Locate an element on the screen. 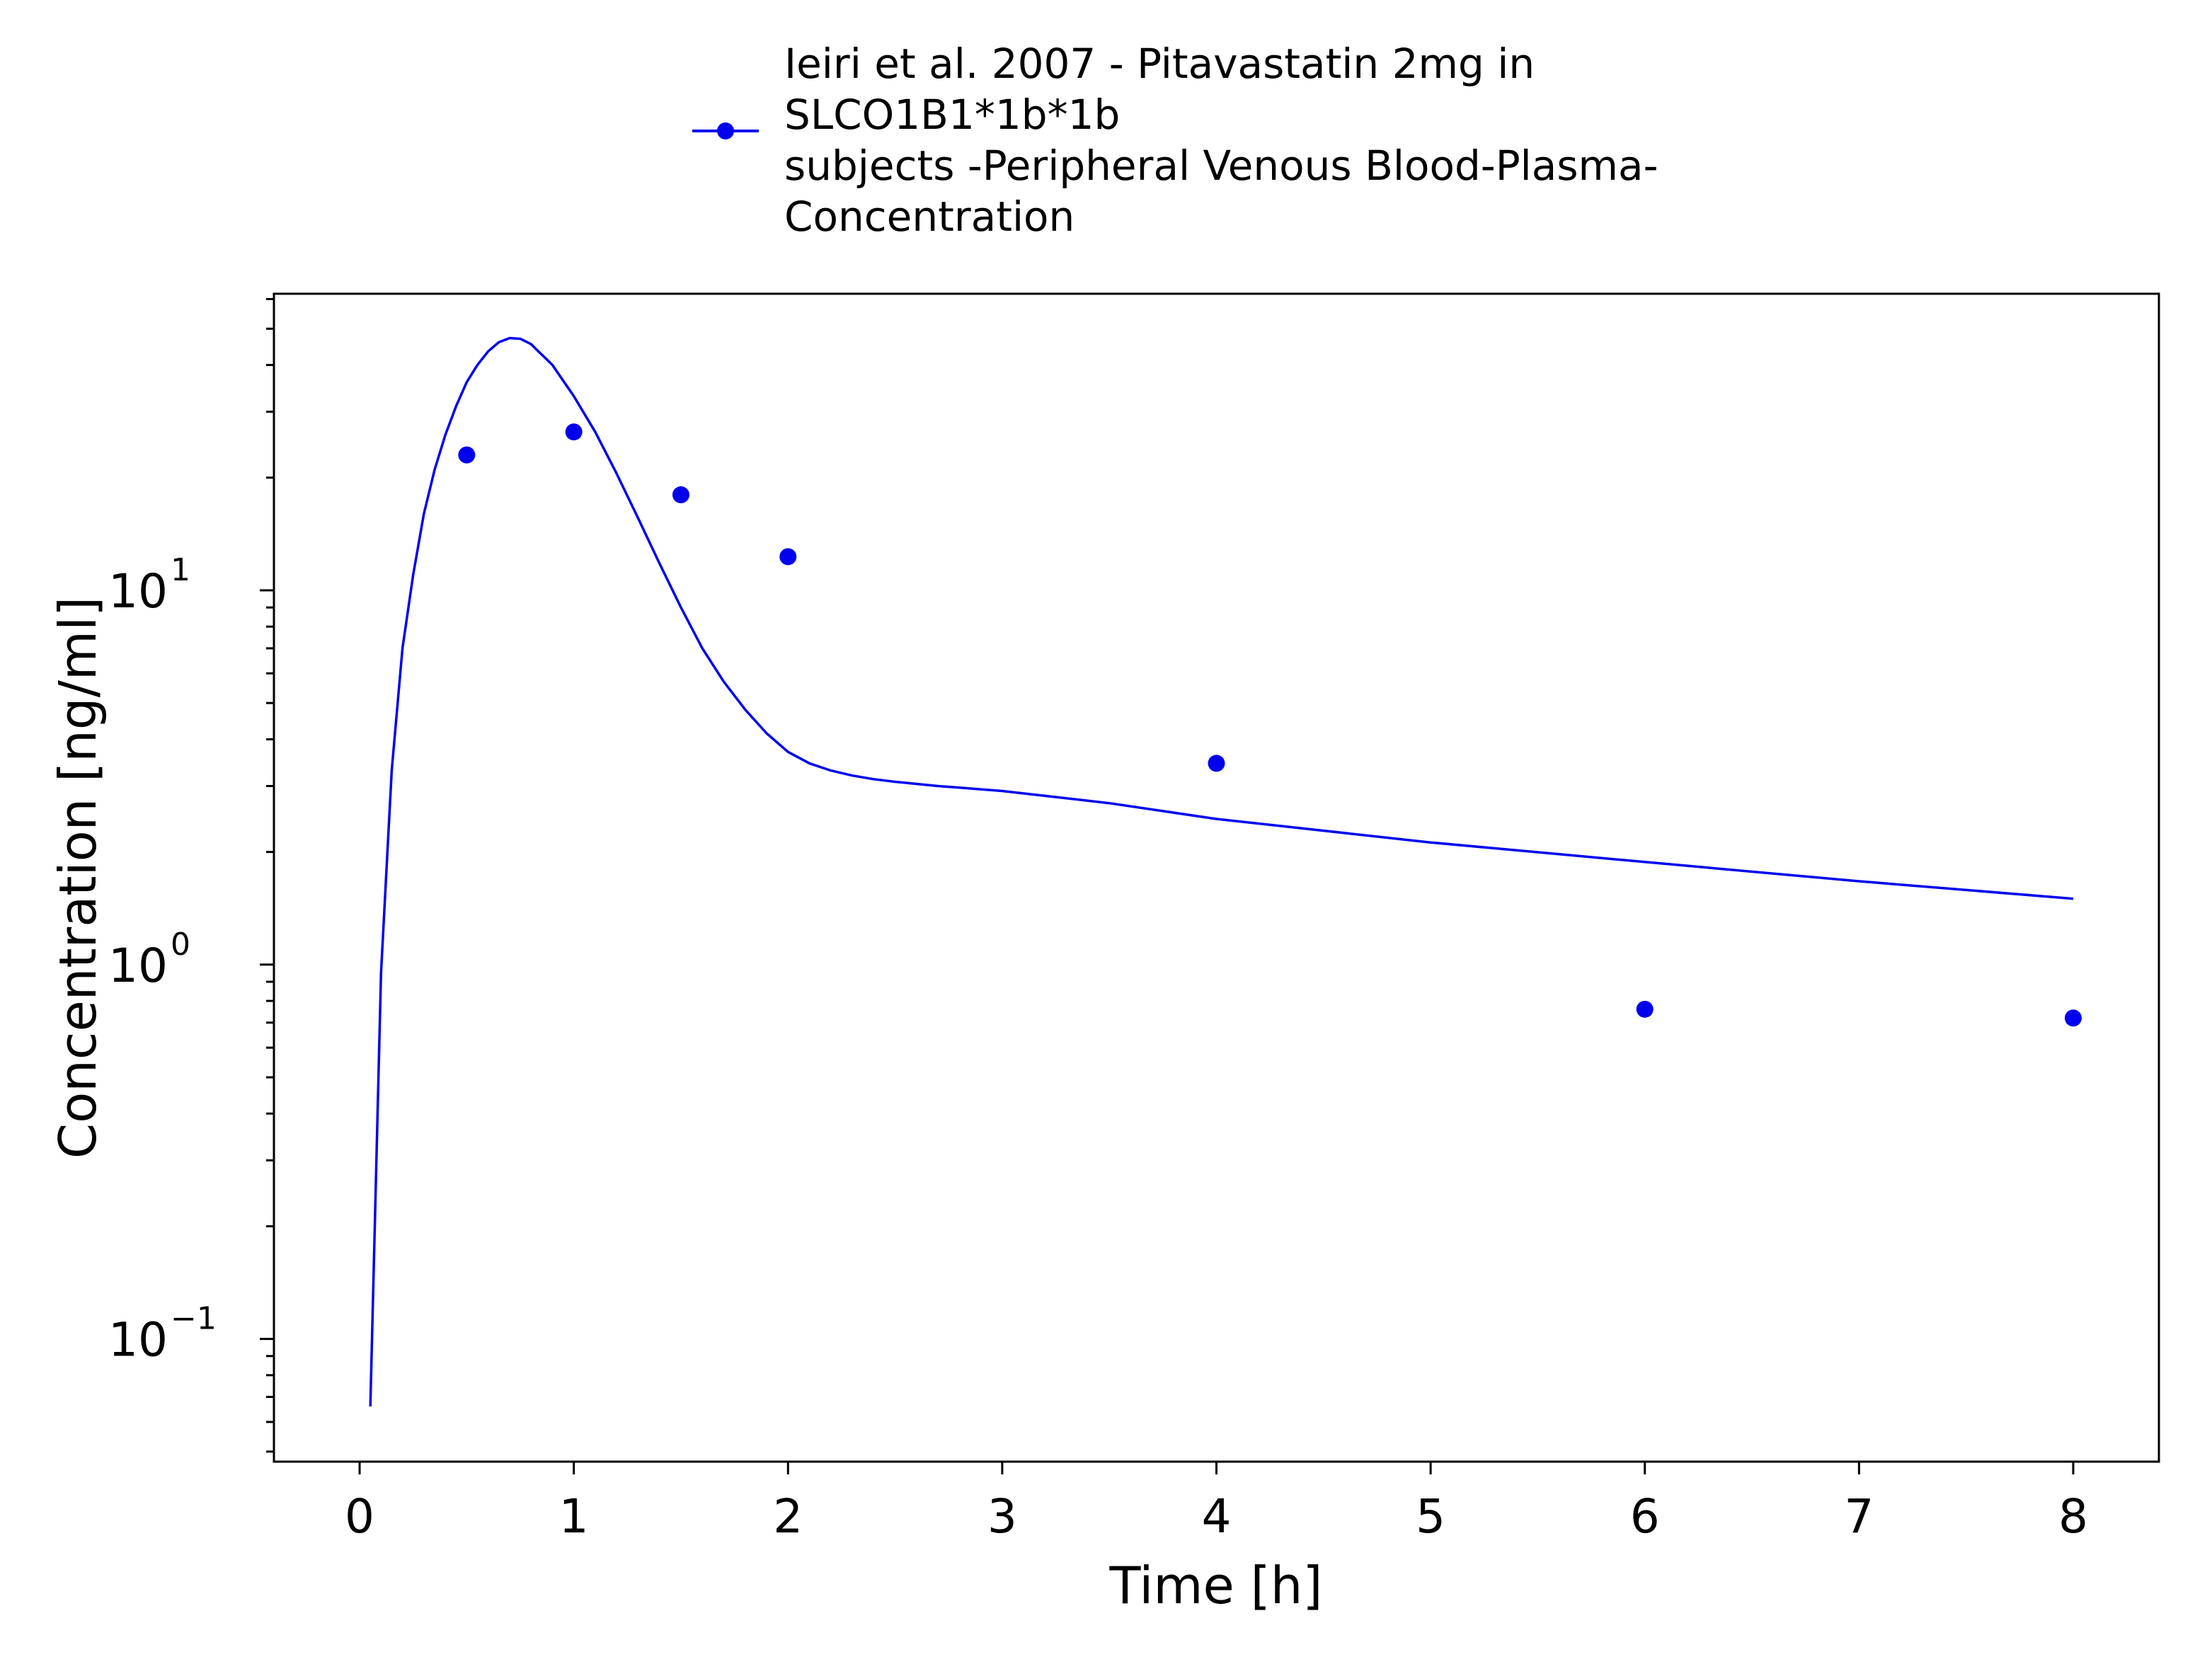 The image size is (2212, 1674). x-axis-ticks: 0 1 2 3 4 5 6 7 8 is located at coordinates (1216, 1503).